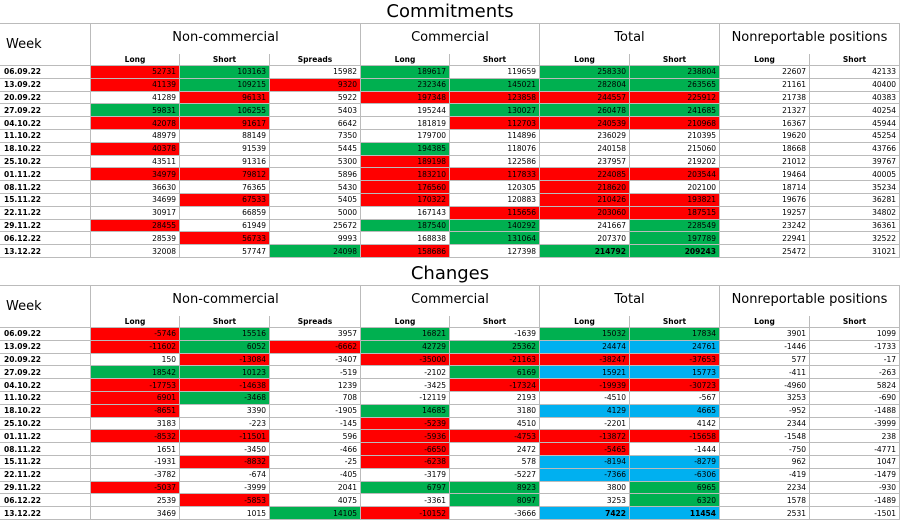 This screenshot has height=525, width=900. I want to click on value-cell: -6650, so click(405, 449).